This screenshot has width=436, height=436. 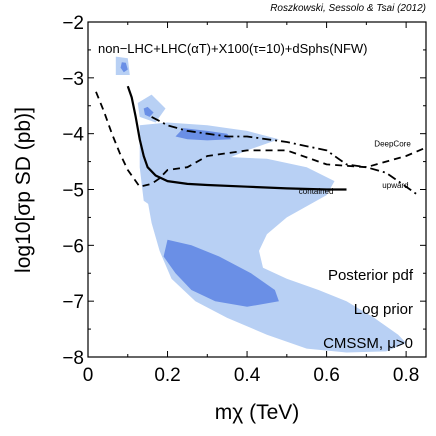 What do you see at coordinates (73, 23) in the screenshot?
I see `y-tick-label: −2` at bounding box center [73, 23].